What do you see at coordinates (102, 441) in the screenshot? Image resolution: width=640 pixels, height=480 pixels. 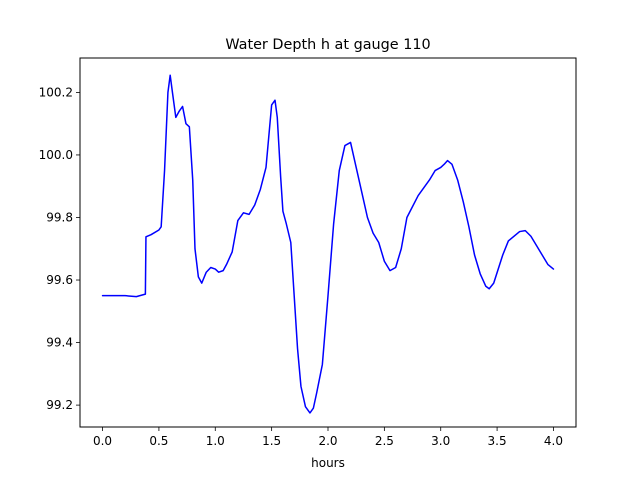 I see `x-tick-label: 0.0` at bounding box center [102, 441].